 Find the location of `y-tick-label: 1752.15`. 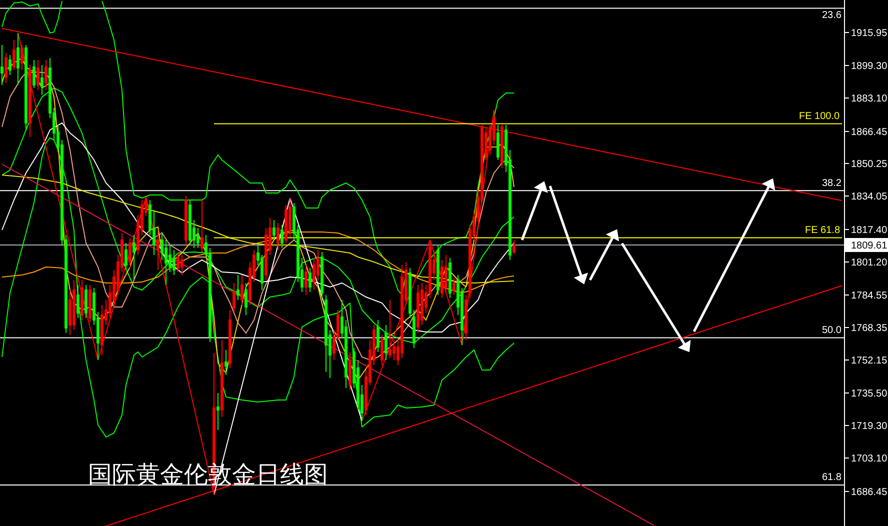

y-tick-label: 1752.15 is located at coordinates (869, 360).